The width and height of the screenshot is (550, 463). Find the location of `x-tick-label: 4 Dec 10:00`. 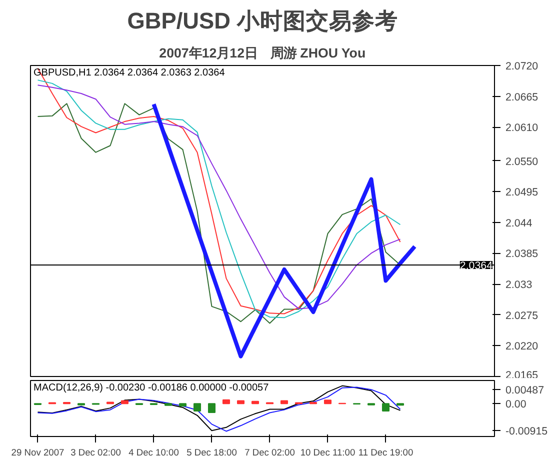

x-tick-label: 4 Dec 10:00 is located at coordinates (153, 453).